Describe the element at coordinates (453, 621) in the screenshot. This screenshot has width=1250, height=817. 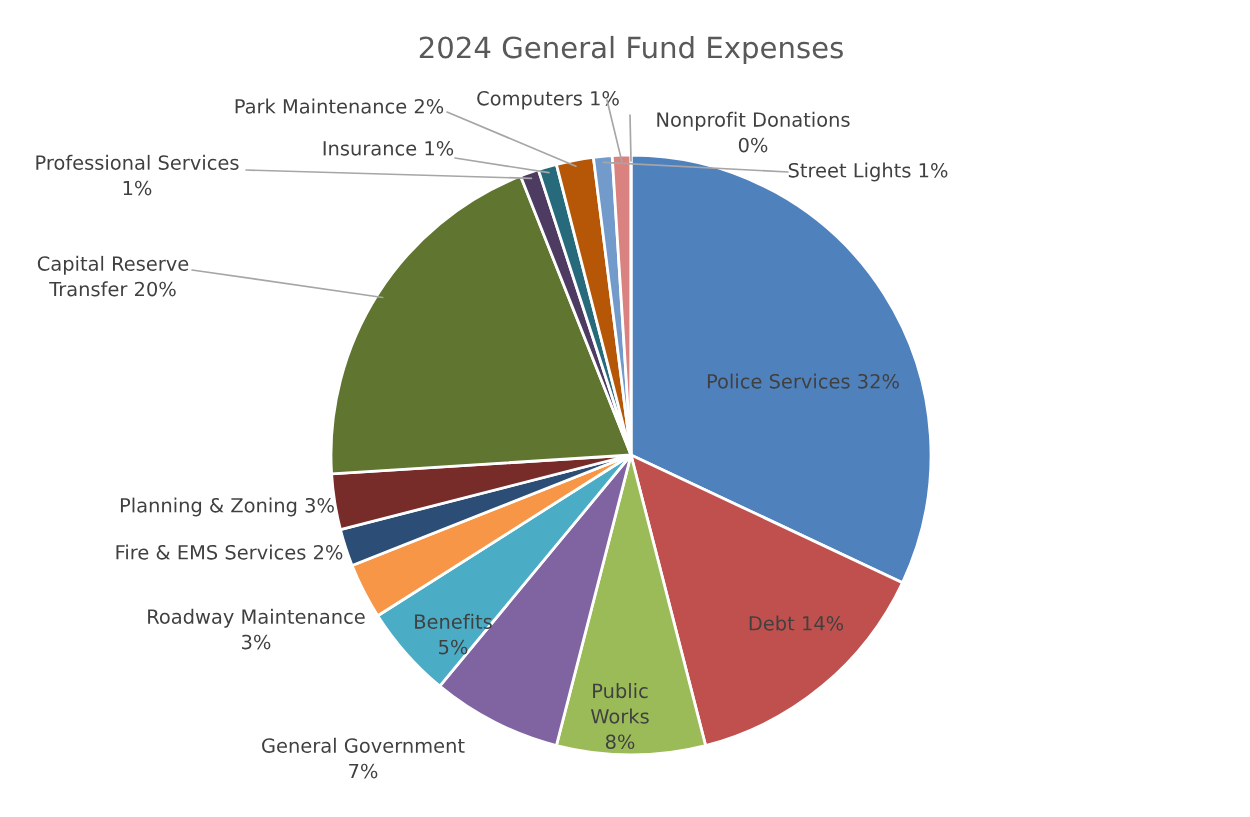
I see `slice-label: Benefits` at that location.